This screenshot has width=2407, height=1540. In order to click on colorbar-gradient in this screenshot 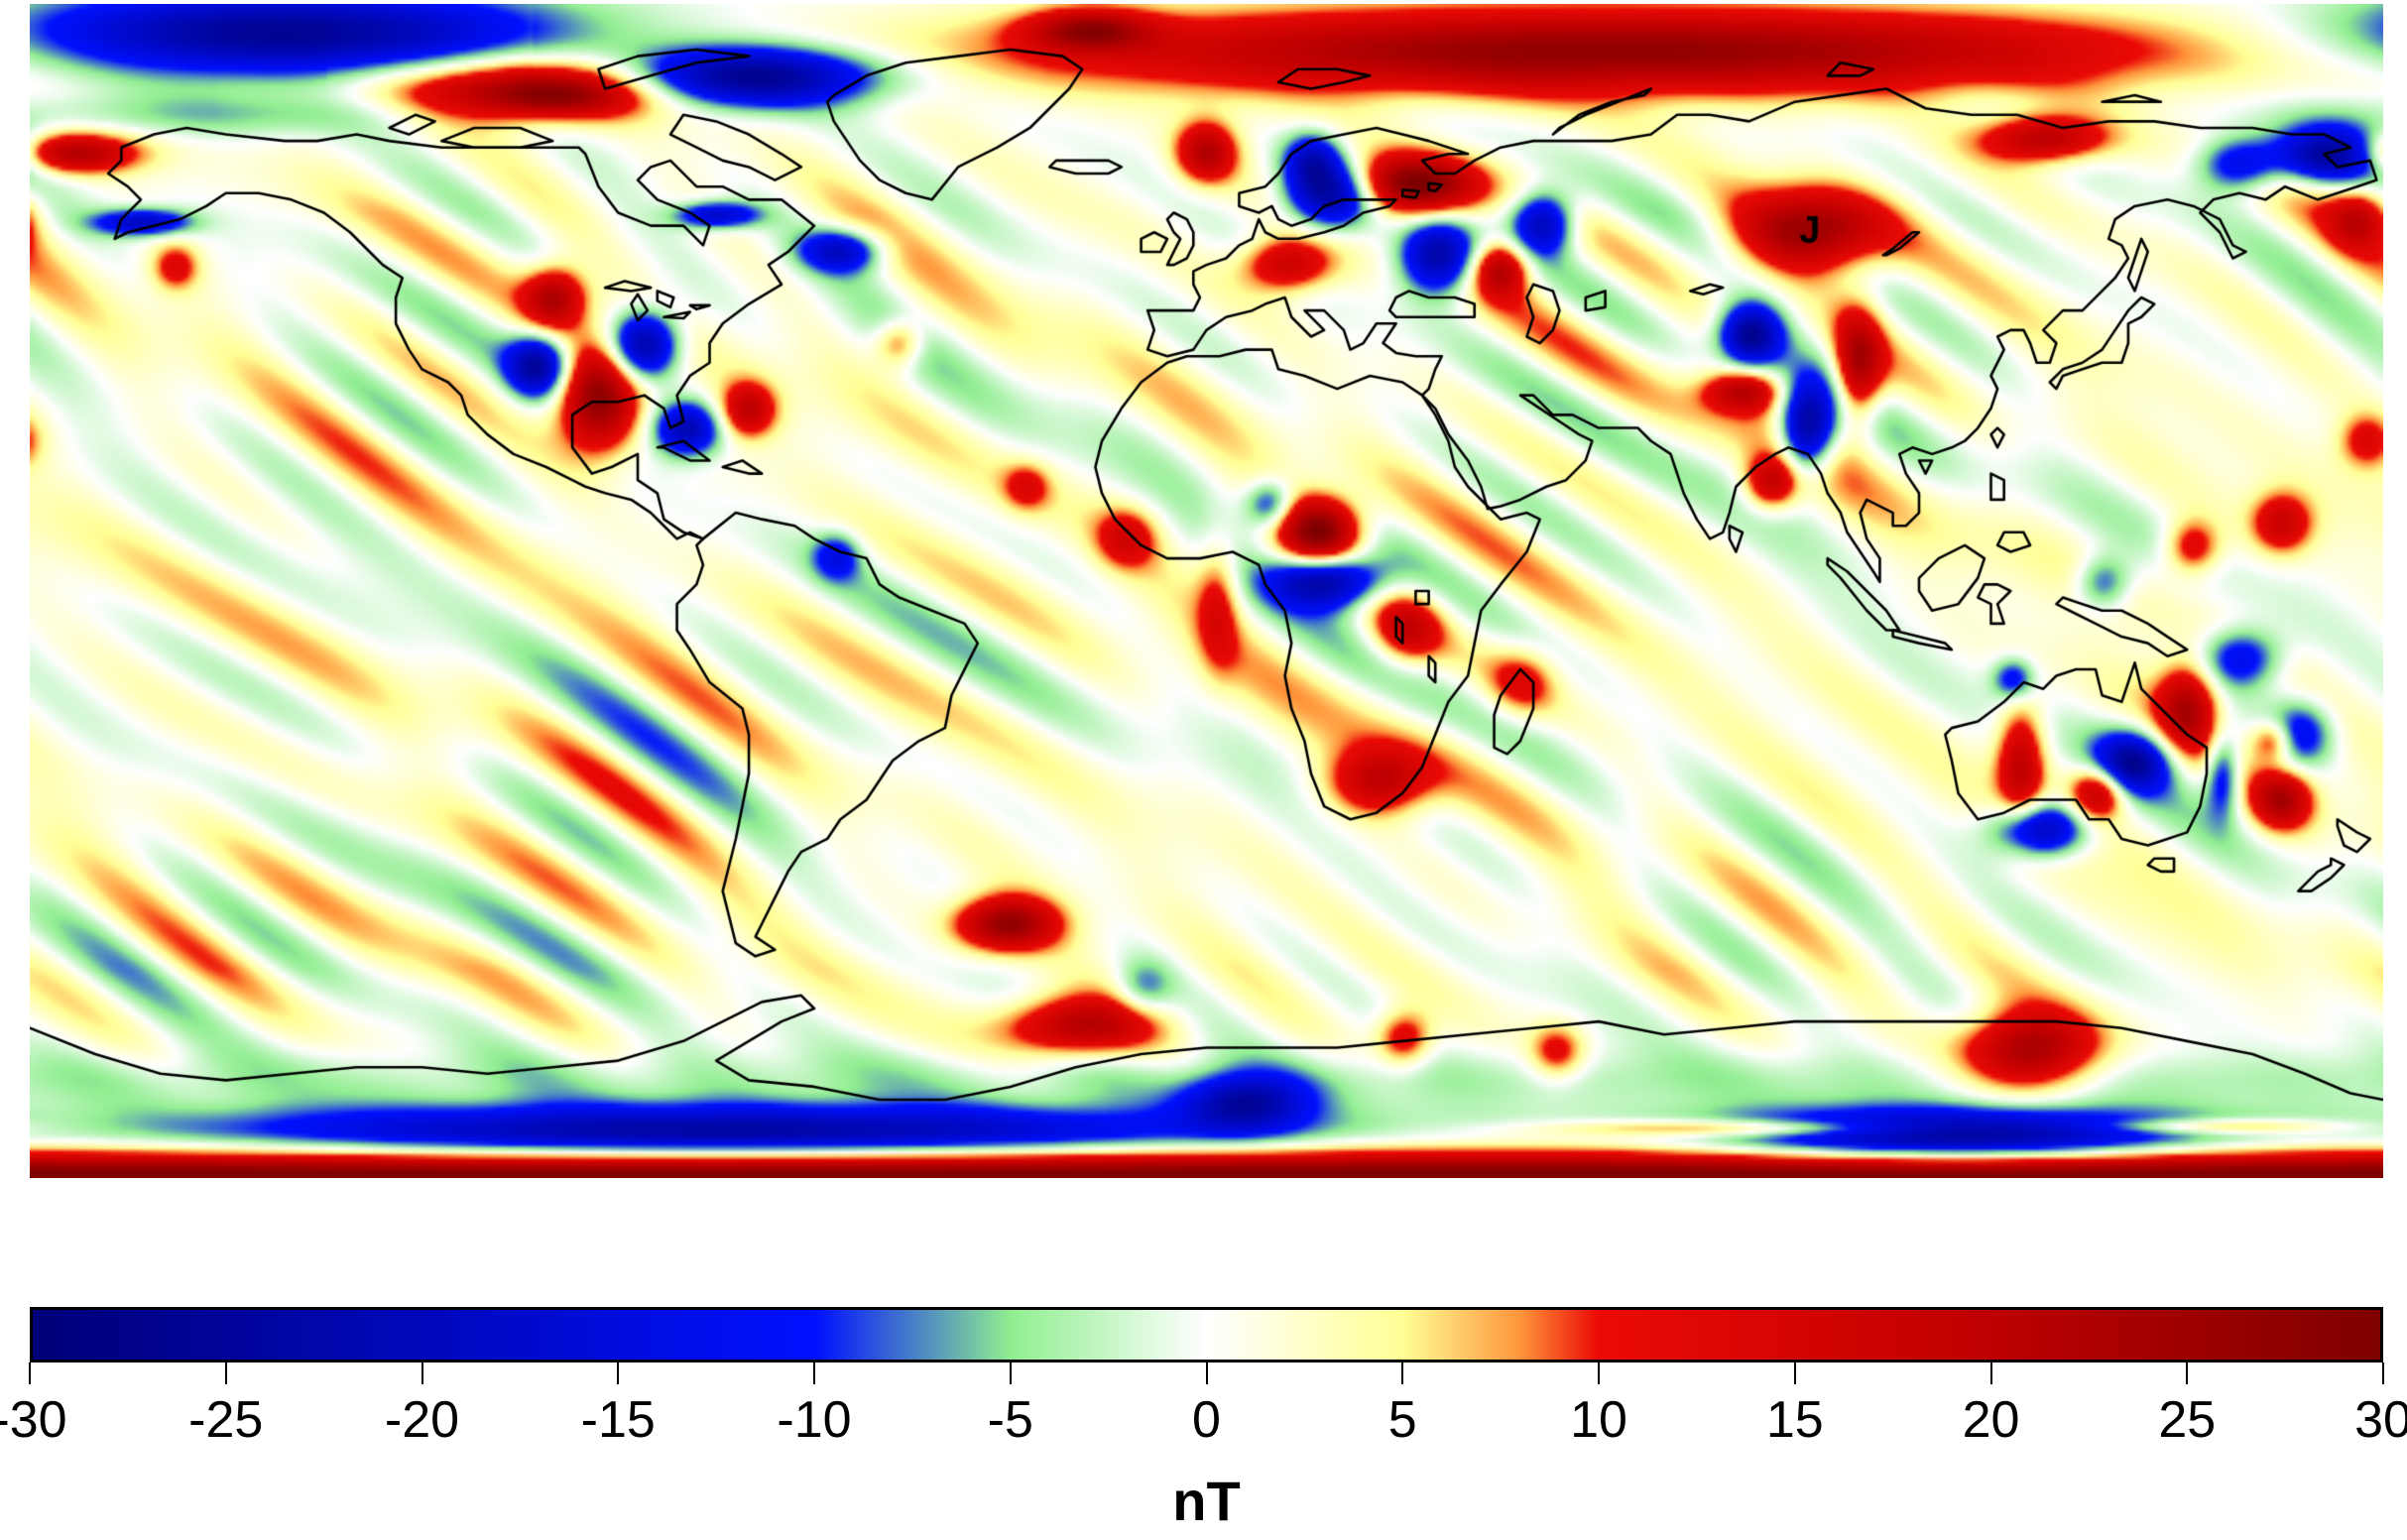, I will do `click(1206, 1335)`.